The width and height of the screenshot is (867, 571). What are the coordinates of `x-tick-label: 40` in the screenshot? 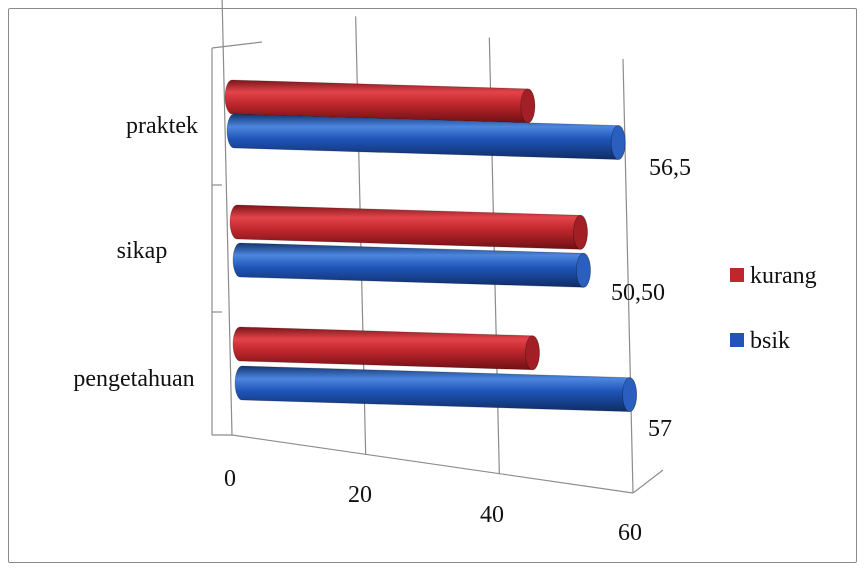 It's located at (492, 515).